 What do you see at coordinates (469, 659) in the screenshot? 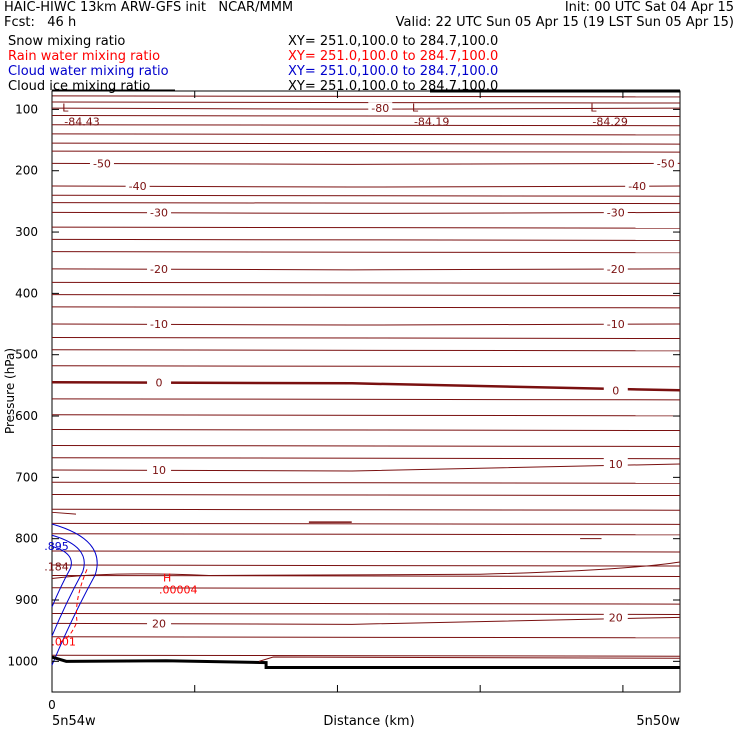
I see `surface-isotherm` at bounding box center [469, 659].